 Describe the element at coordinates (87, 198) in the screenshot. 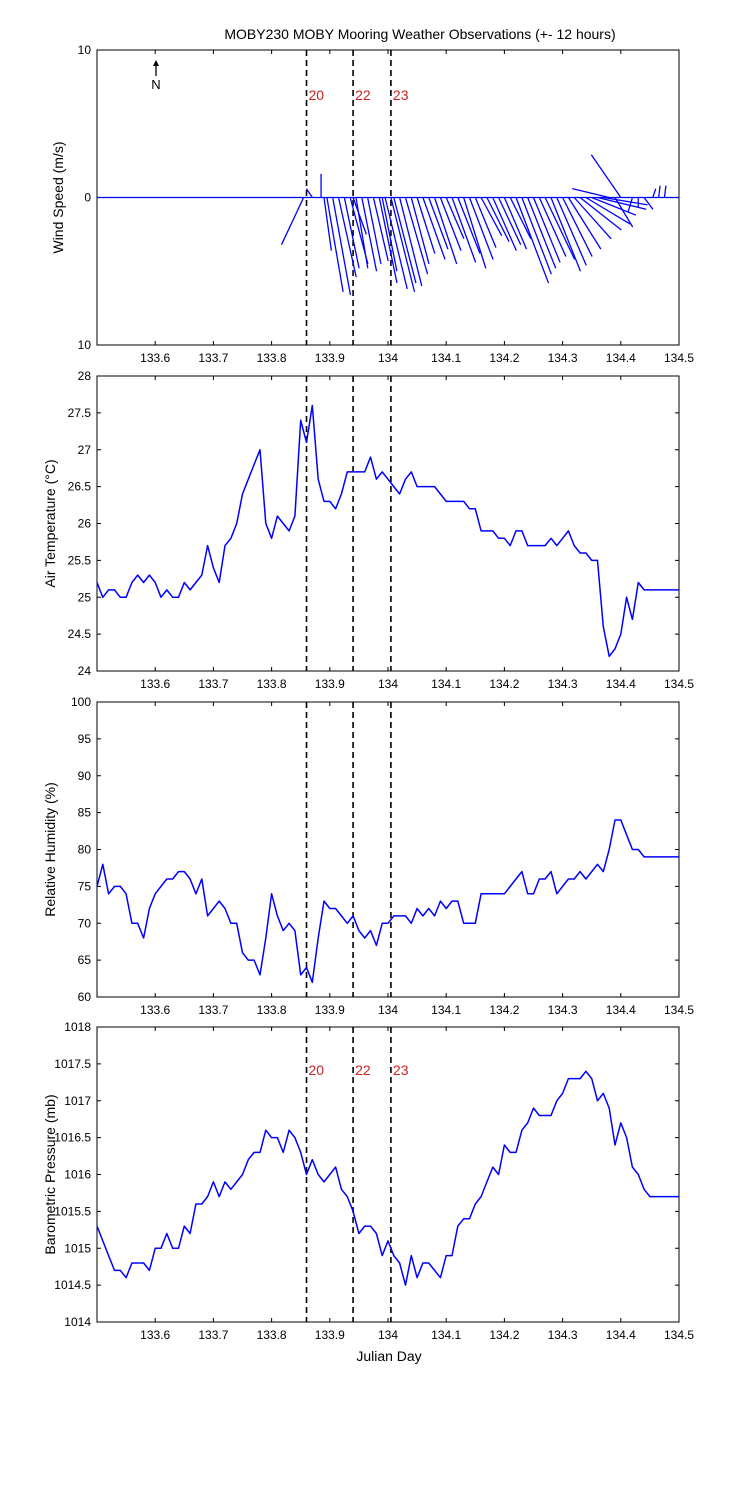

I see `y-tick-label: 0` at that location.